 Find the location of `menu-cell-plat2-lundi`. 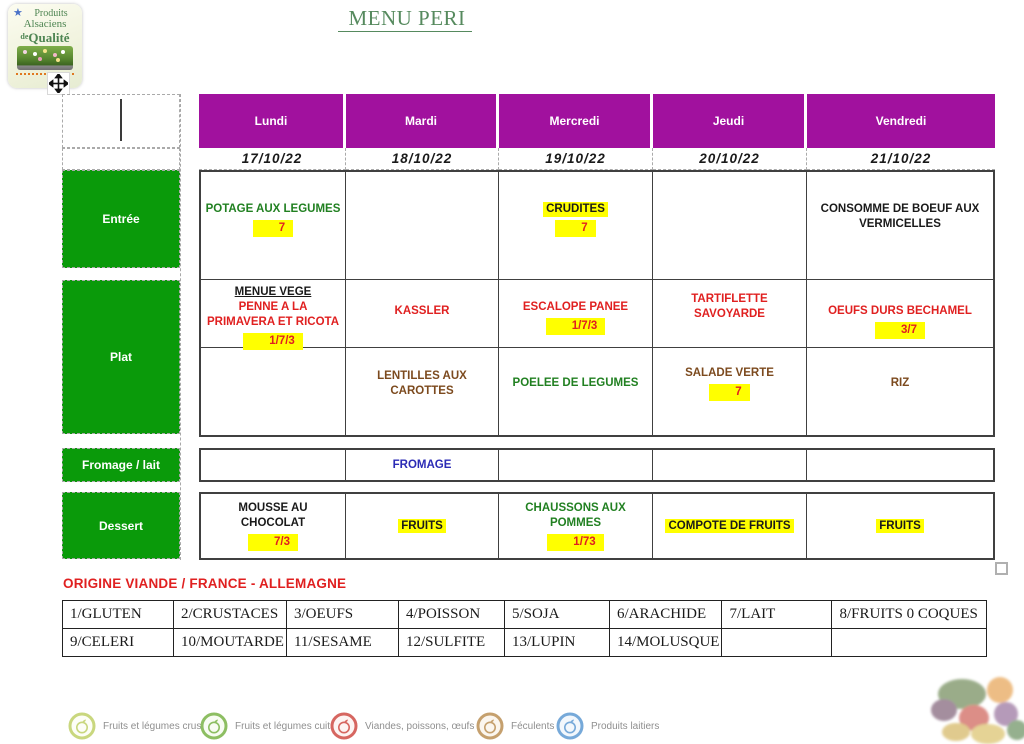

menu-cell-plat2-lundi is located at coordinates (273, 391).